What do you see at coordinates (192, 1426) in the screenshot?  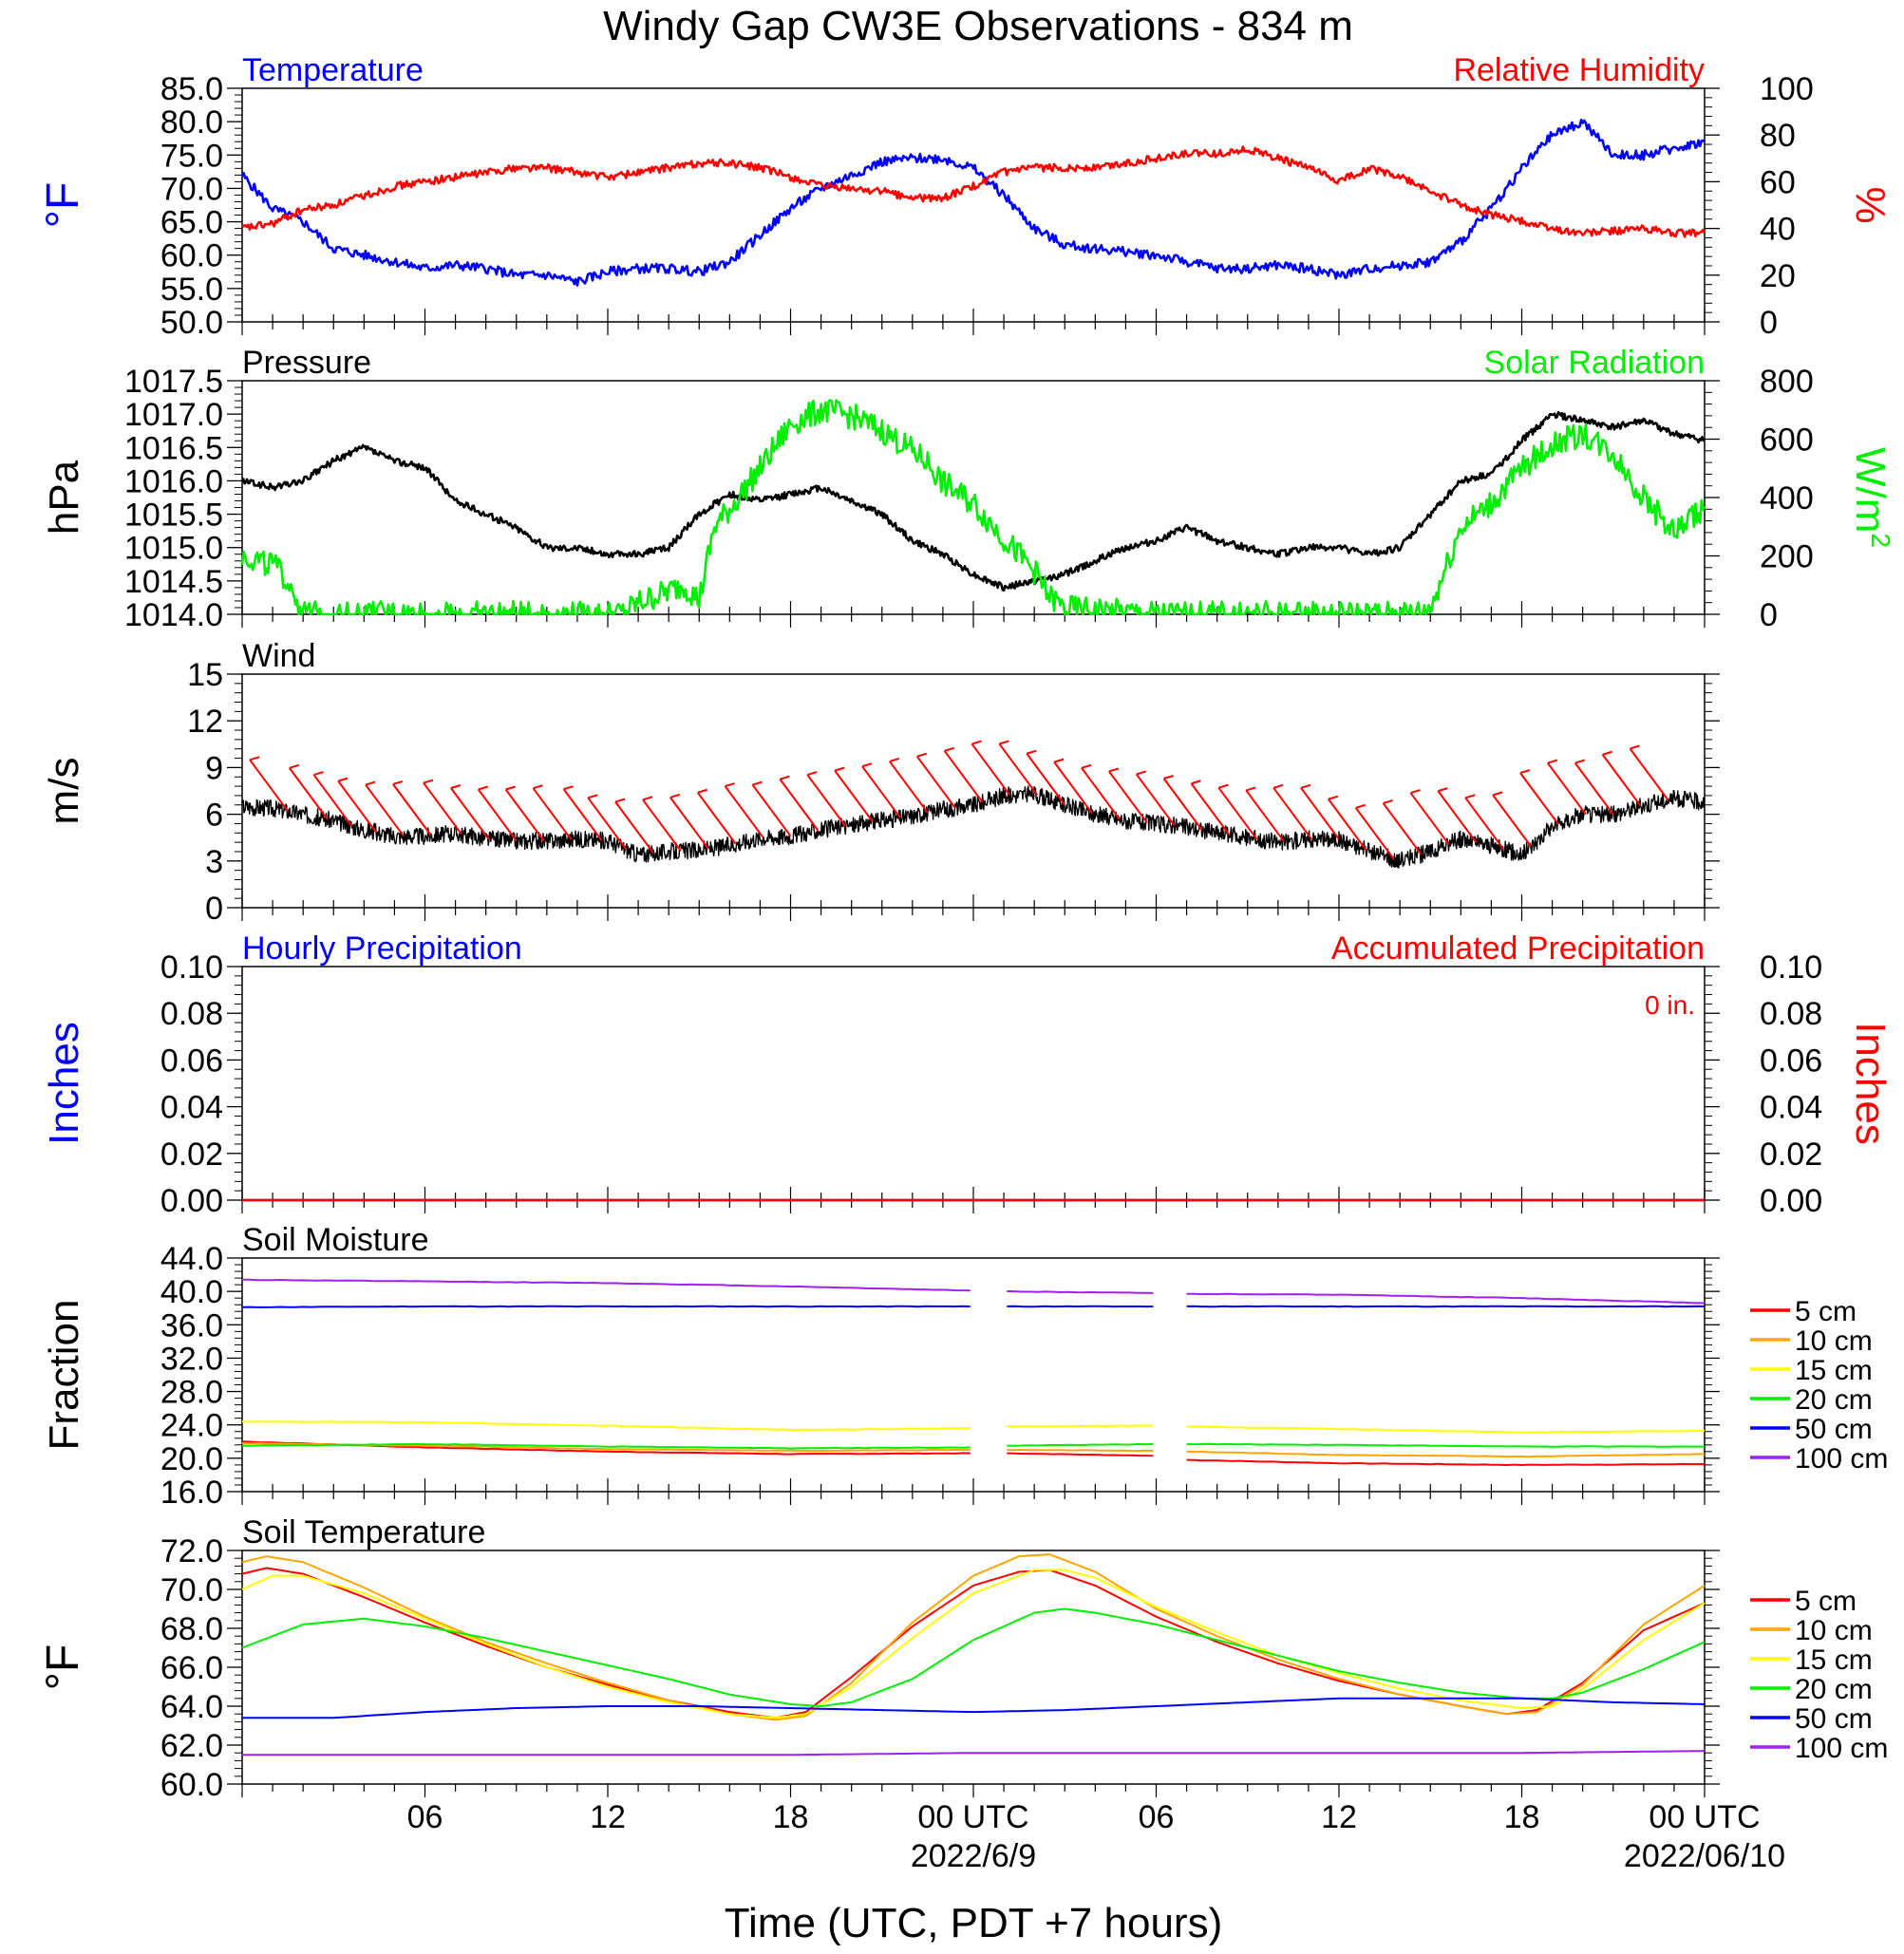 I see `y-tick-label-left: 24.0` at bounding box center [192, 1426].